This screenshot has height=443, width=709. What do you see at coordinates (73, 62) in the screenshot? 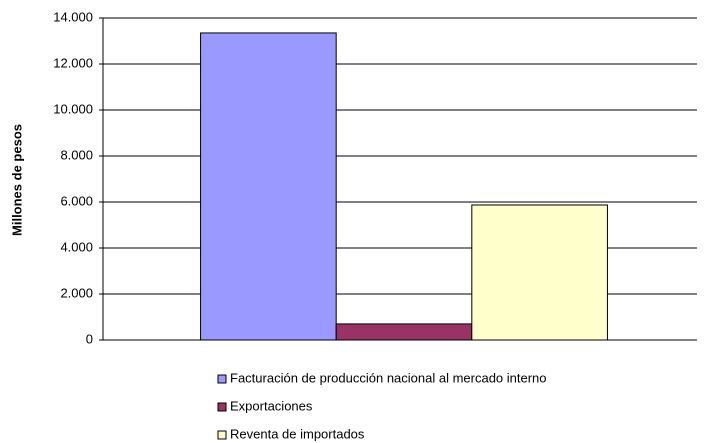
I see `y-tick-label: 12.000` at bounding box center [73, 62].